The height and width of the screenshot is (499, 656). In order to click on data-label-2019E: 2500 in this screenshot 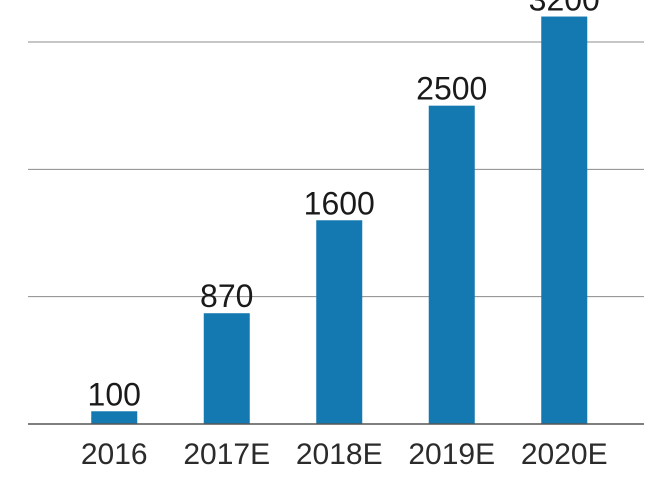, I will do `click(451, 89)`.